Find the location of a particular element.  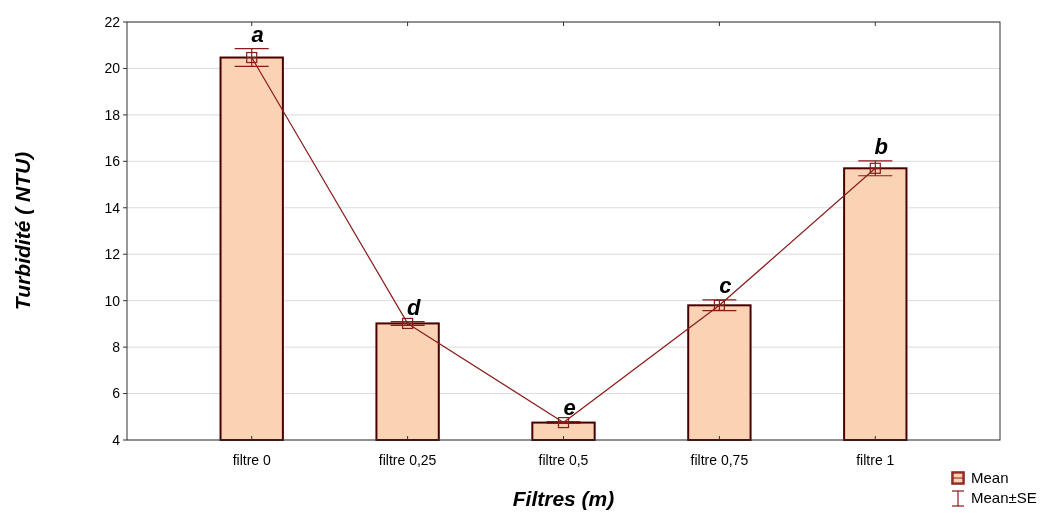

y-tick-label: 12 is located at coordinates (112, 254).